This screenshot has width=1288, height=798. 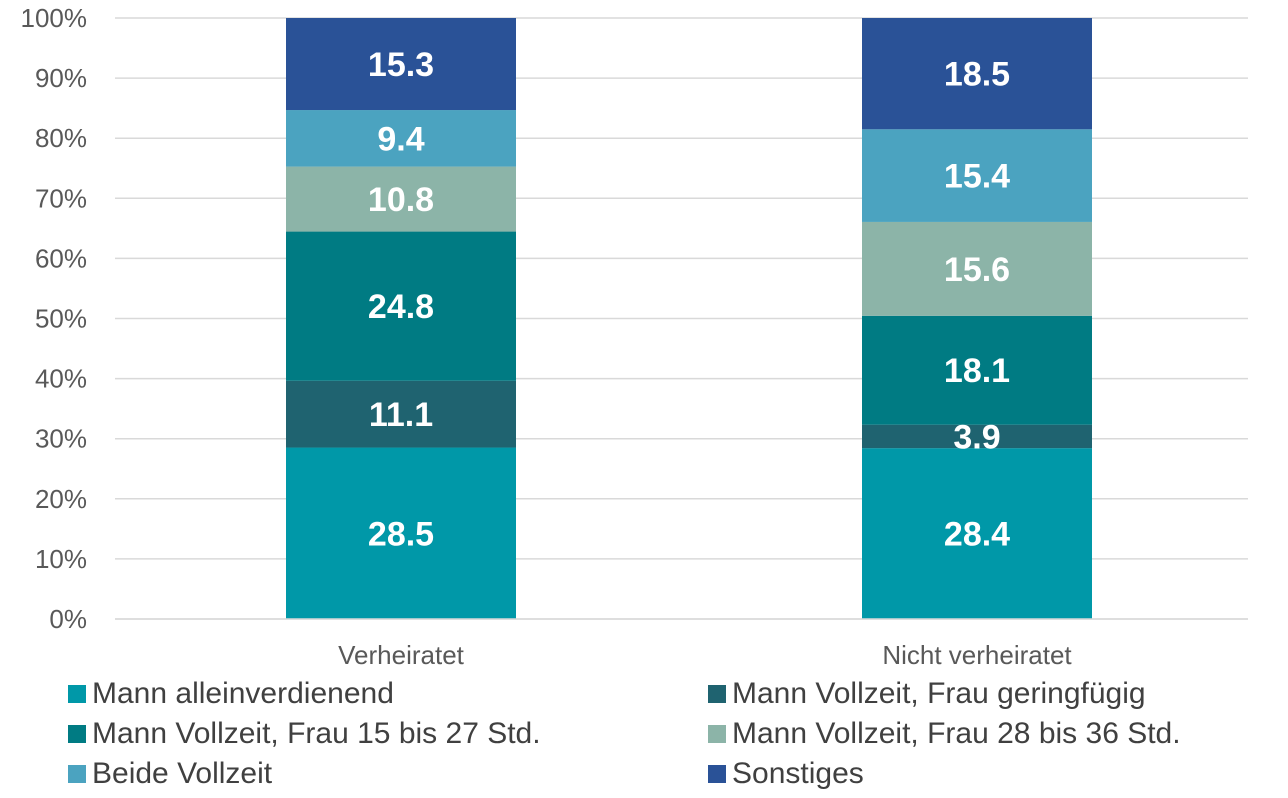 I want to click on x-axis: Verheiratet Nicht verheiratet, so click(x=681, y=644).